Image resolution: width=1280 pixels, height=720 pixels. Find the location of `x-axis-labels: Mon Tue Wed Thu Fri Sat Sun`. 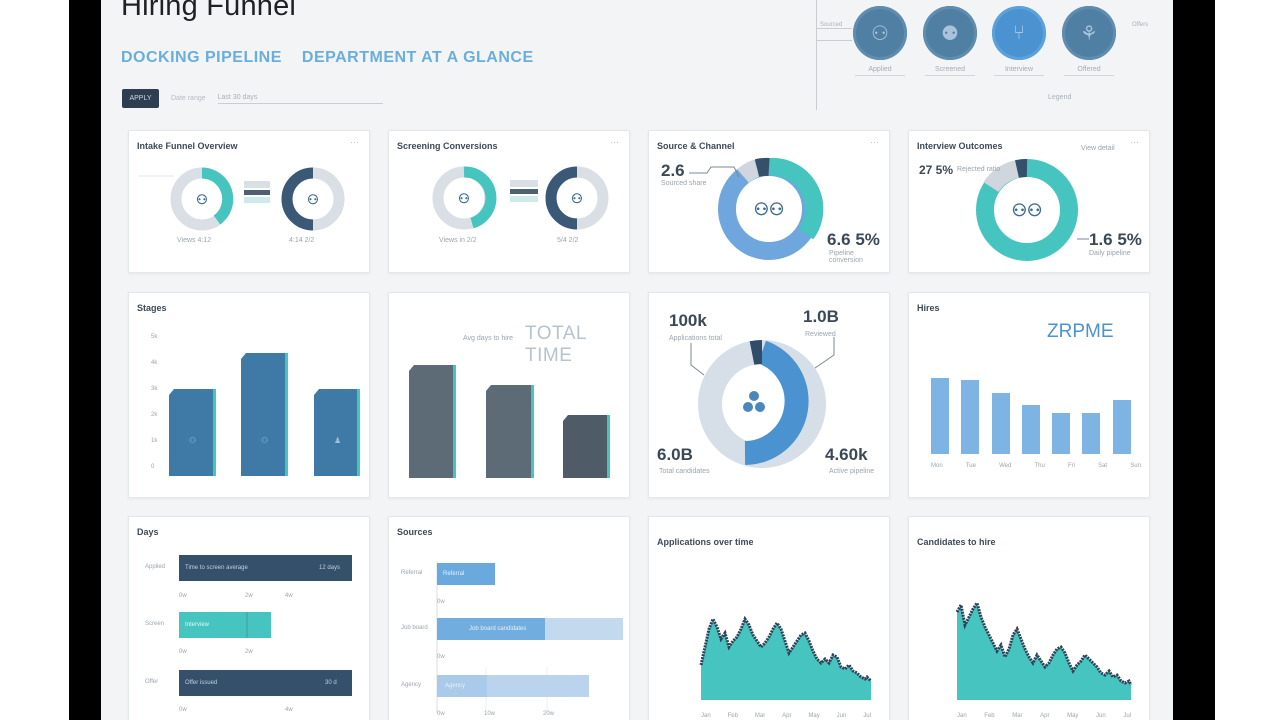

x-axis-labels: Mon Tue Wed Thu Fri Sat Sun is located at coordinates (1036, 466).